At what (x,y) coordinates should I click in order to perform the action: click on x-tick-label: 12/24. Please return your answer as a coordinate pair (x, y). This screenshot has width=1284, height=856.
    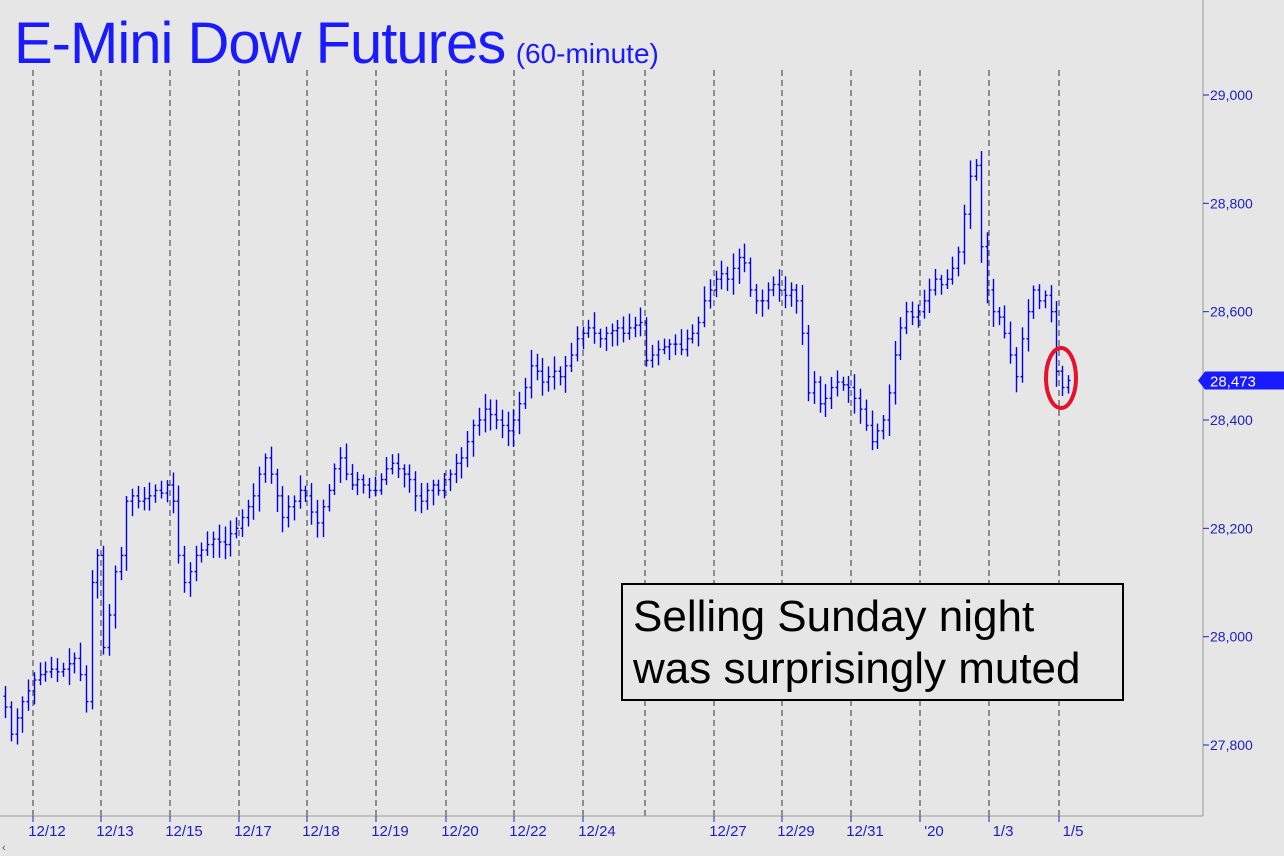
    Looking at the image, I should click on (597, 831).